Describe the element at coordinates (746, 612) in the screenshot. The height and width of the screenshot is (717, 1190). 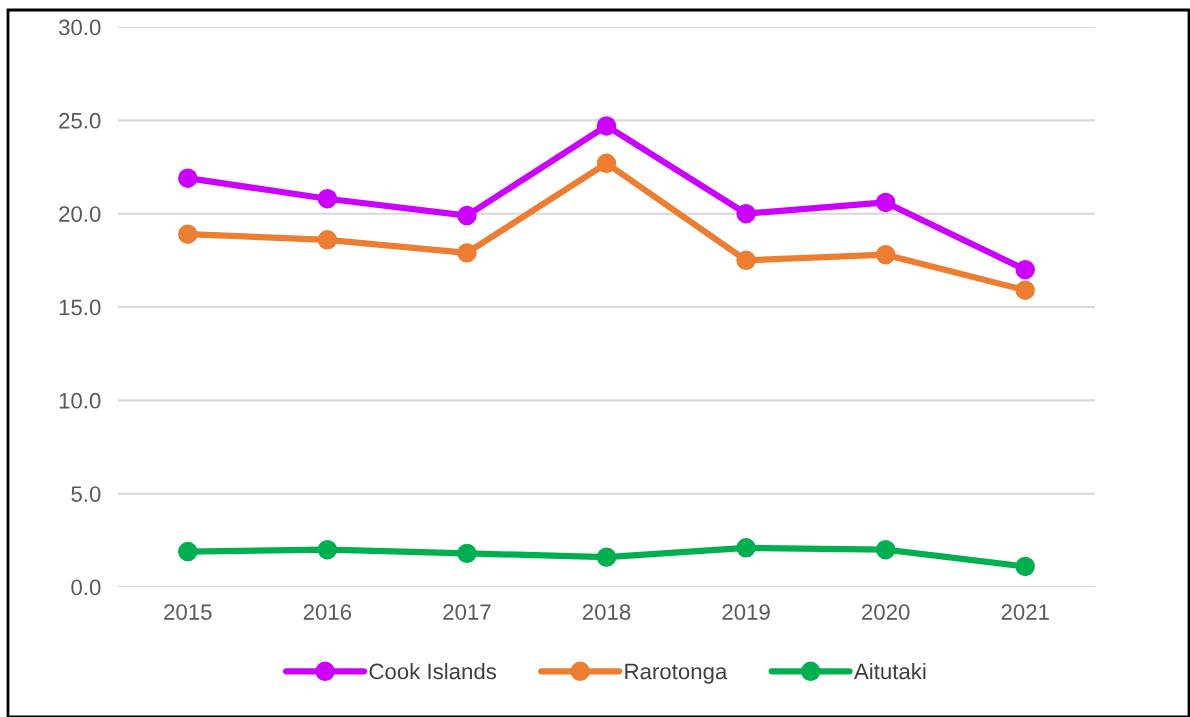
I see `x-tick-label: 2019` at that location.